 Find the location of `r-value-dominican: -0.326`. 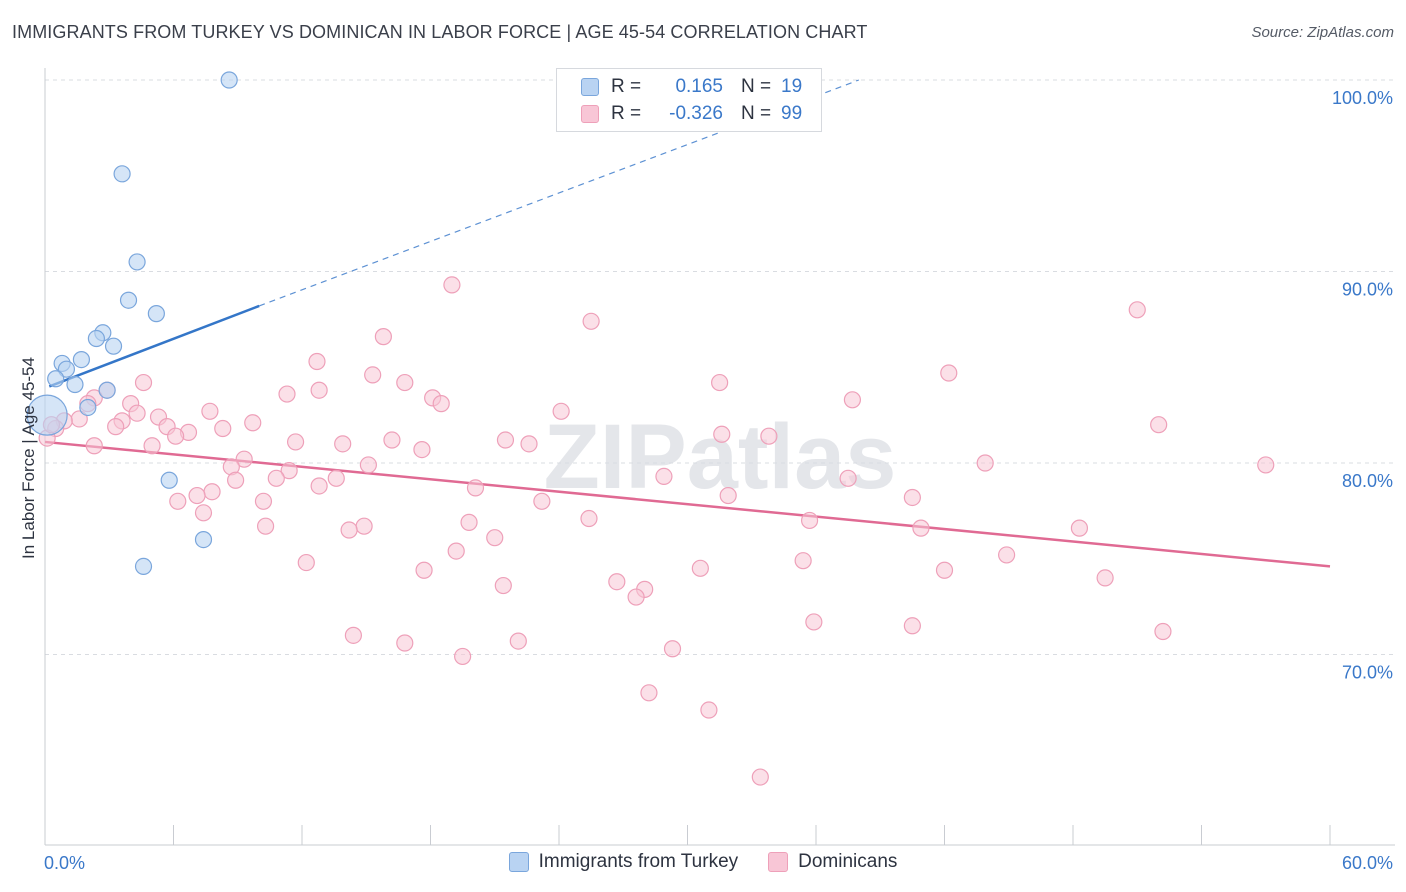

r-value-dominican: -0.326 is located at coordinates (696, 113).